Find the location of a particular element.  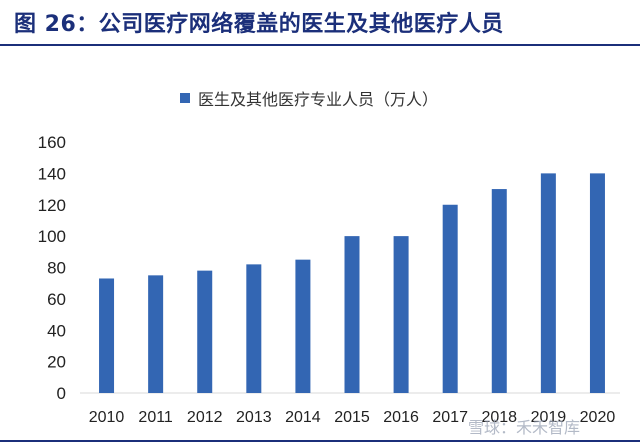

y-tick-label: 140 is located at coordinates (52, 173).